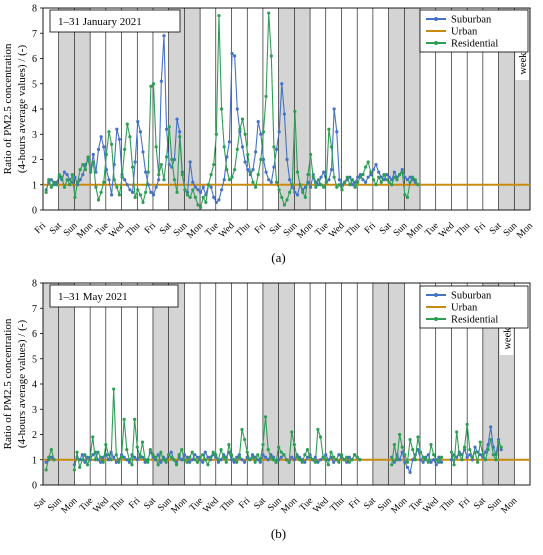 The height and width of the screenshot is (555, 543). I want to click on y-axis-label: (4-hours average values) / (-), so click(22, 384).